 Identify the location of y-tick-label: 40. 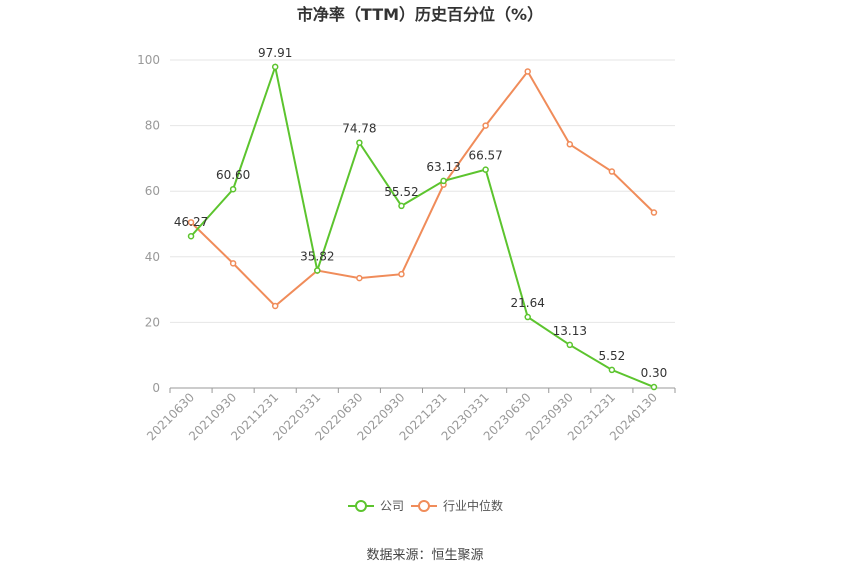
(152, 257).